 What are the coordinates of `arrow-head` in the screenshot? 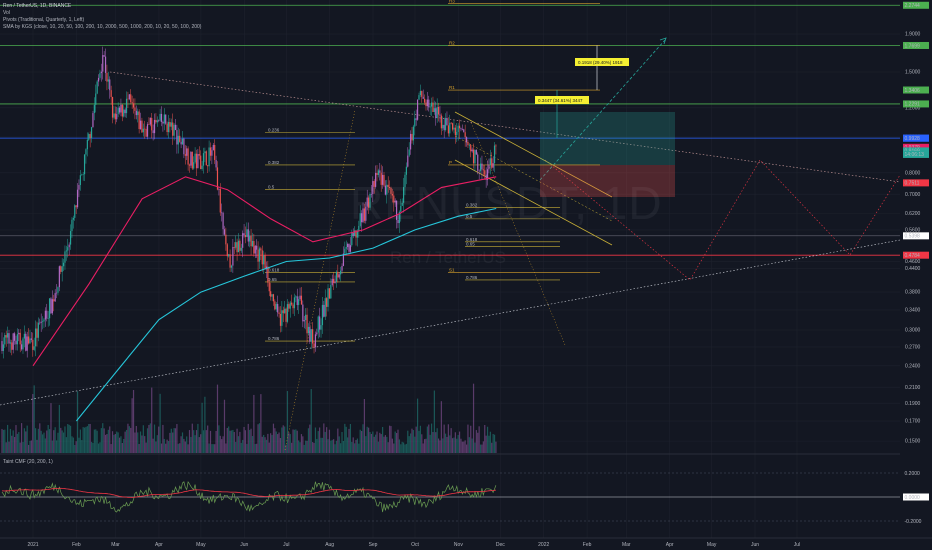 It's located at (663, 41).